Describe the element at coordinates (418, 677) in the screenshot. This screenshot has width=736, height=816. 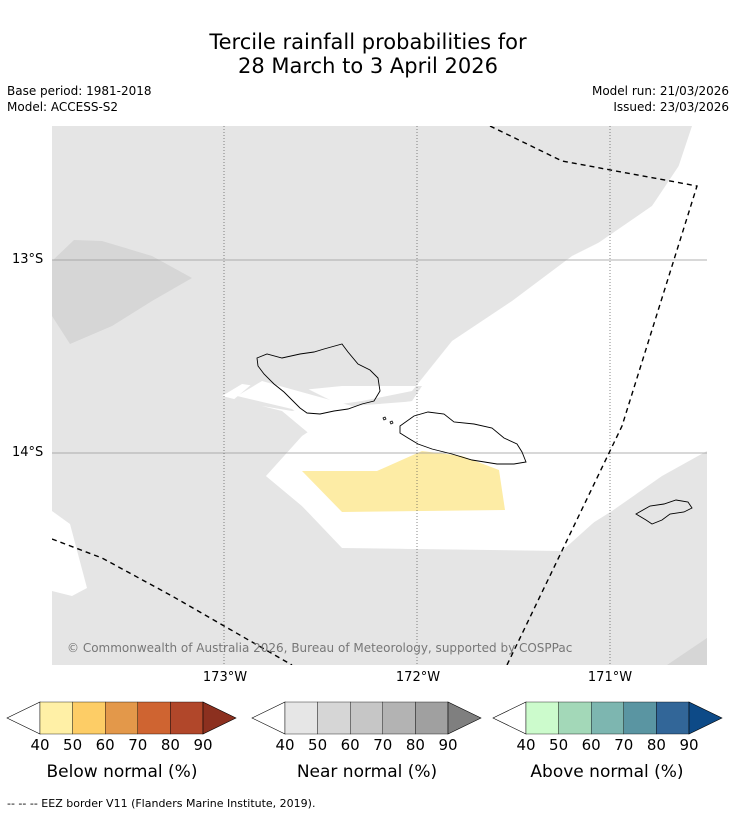
I see `lon-label-172w: 172°W` at that location.